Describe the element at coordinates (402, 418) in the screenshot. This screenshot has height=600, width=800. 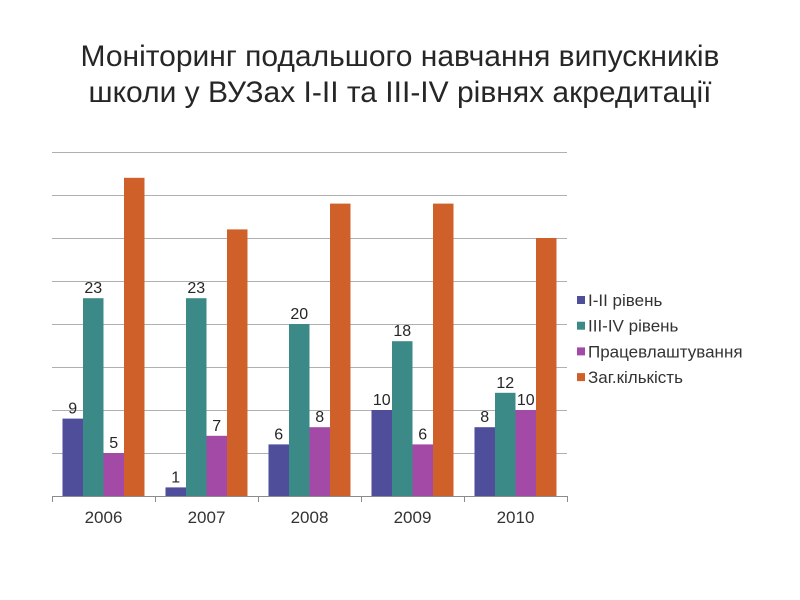
I see `bar-series2-2009` at that location.